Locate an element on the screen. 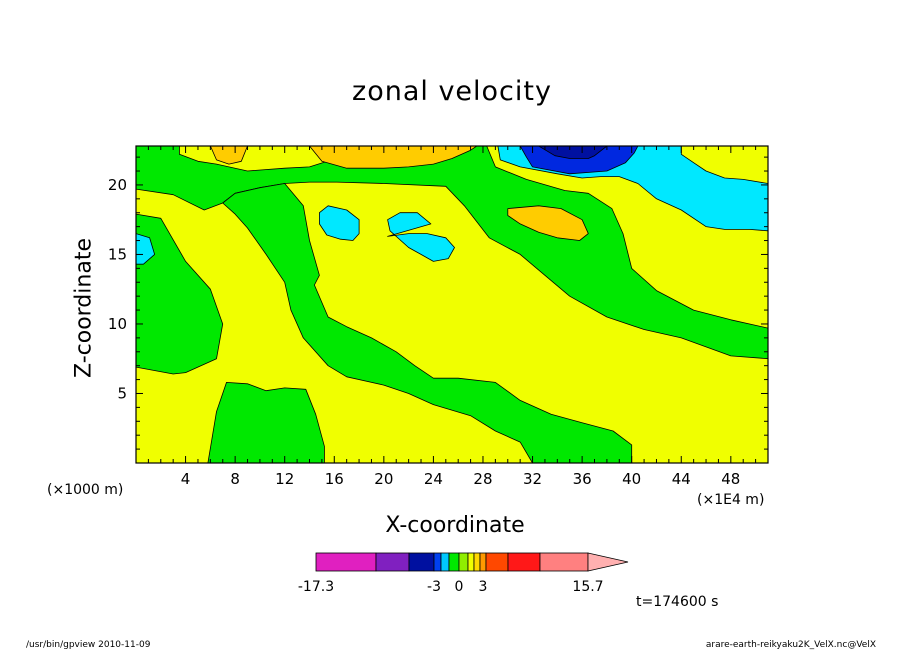 The height and width of the screenshot is (654, 904). x-tick-label: 40 is located at coordinates (631, 479).